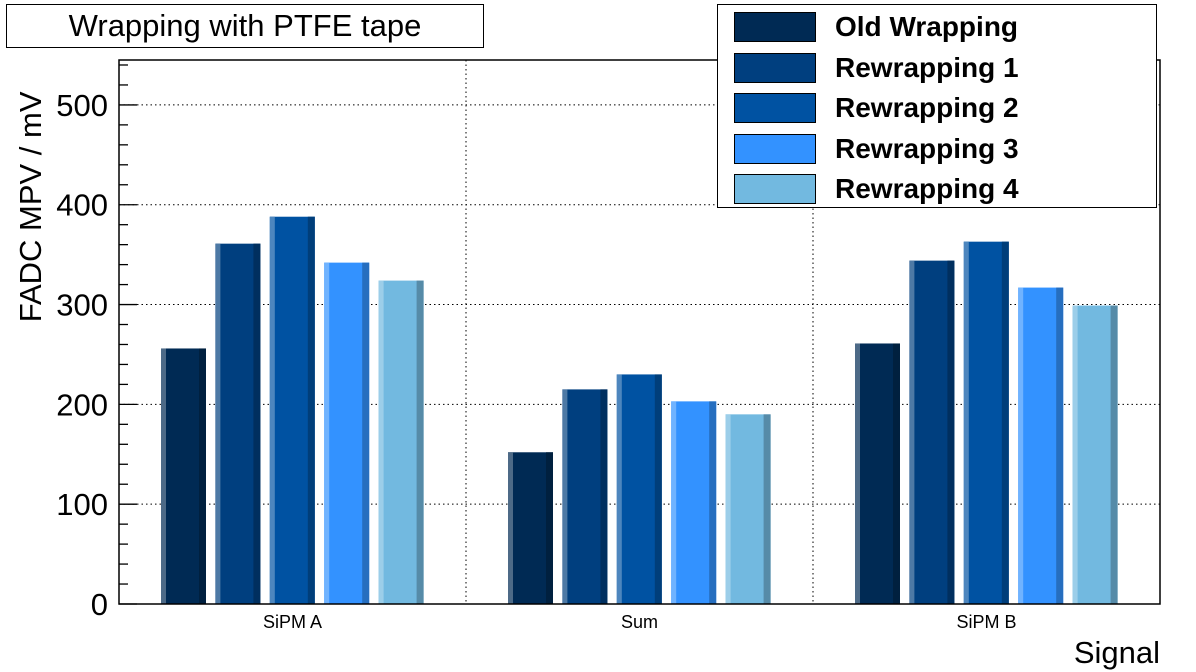  What do you see at coordinates (986, 622) in the screenshot?
I see `x-tick-label: SiPM B` at bounding box center [986, 622].